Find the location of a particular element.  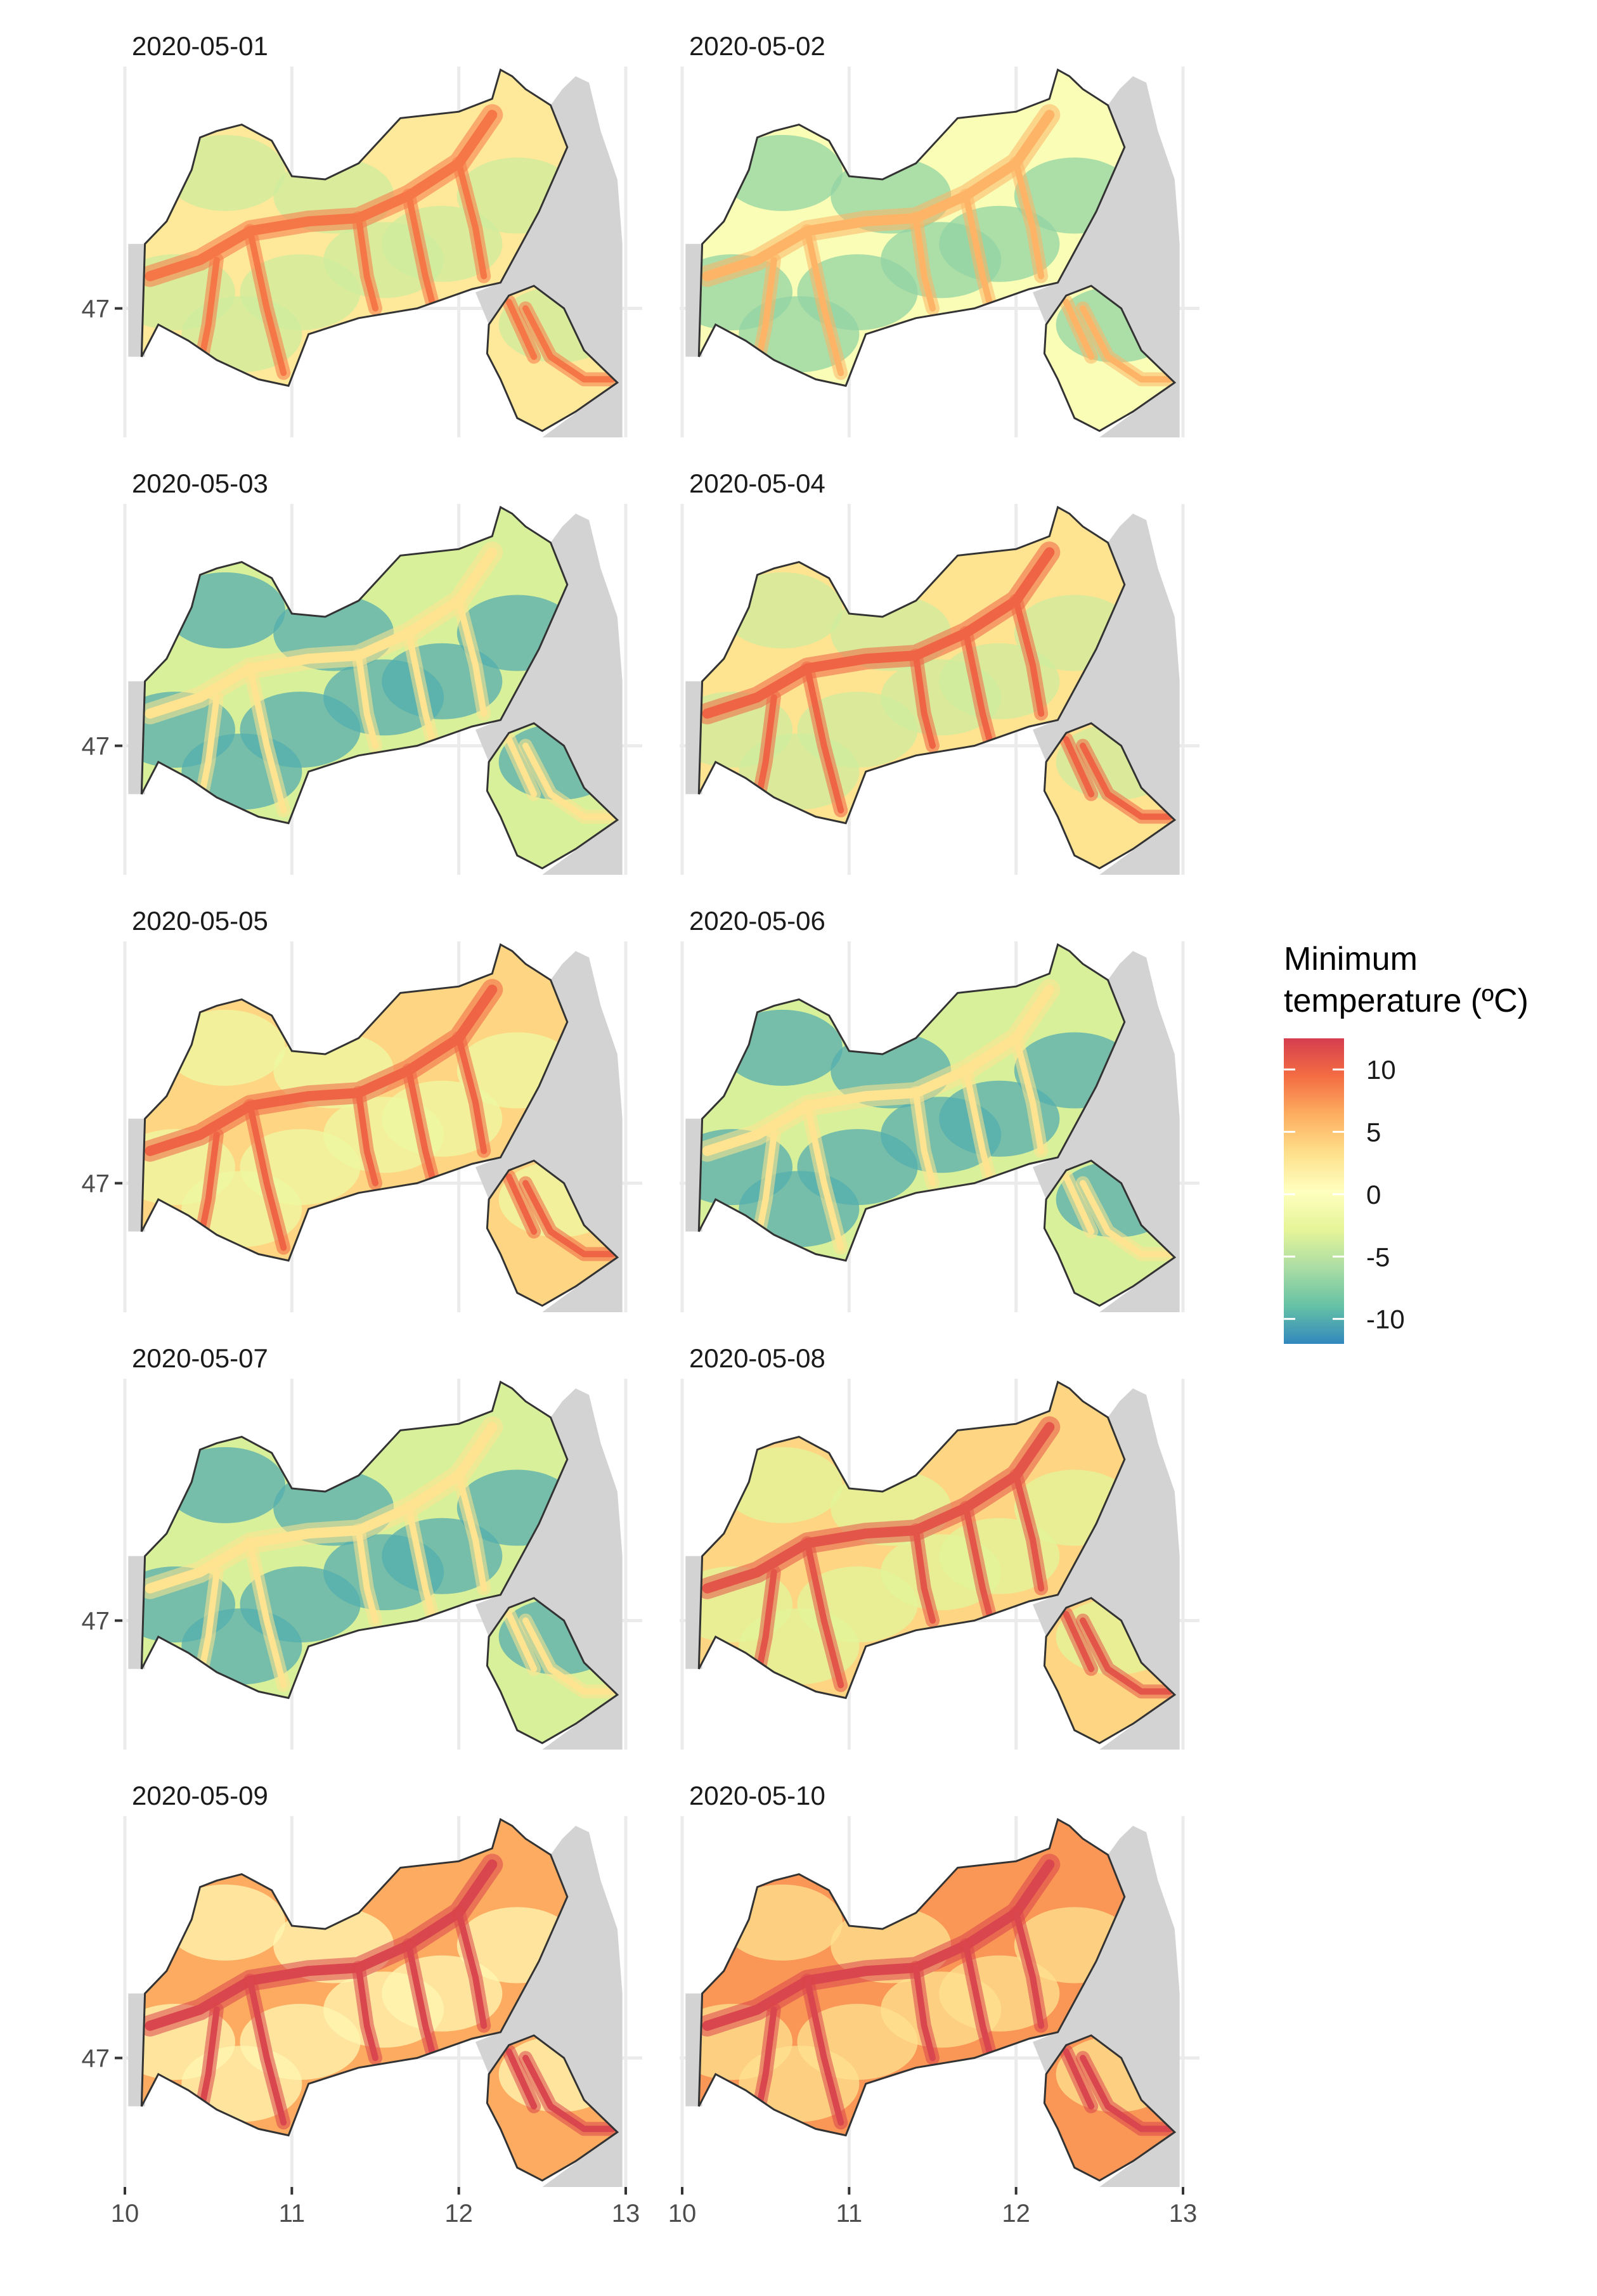

facet-panel: 2020-05-03 47 is located at coordinates (362, 671).